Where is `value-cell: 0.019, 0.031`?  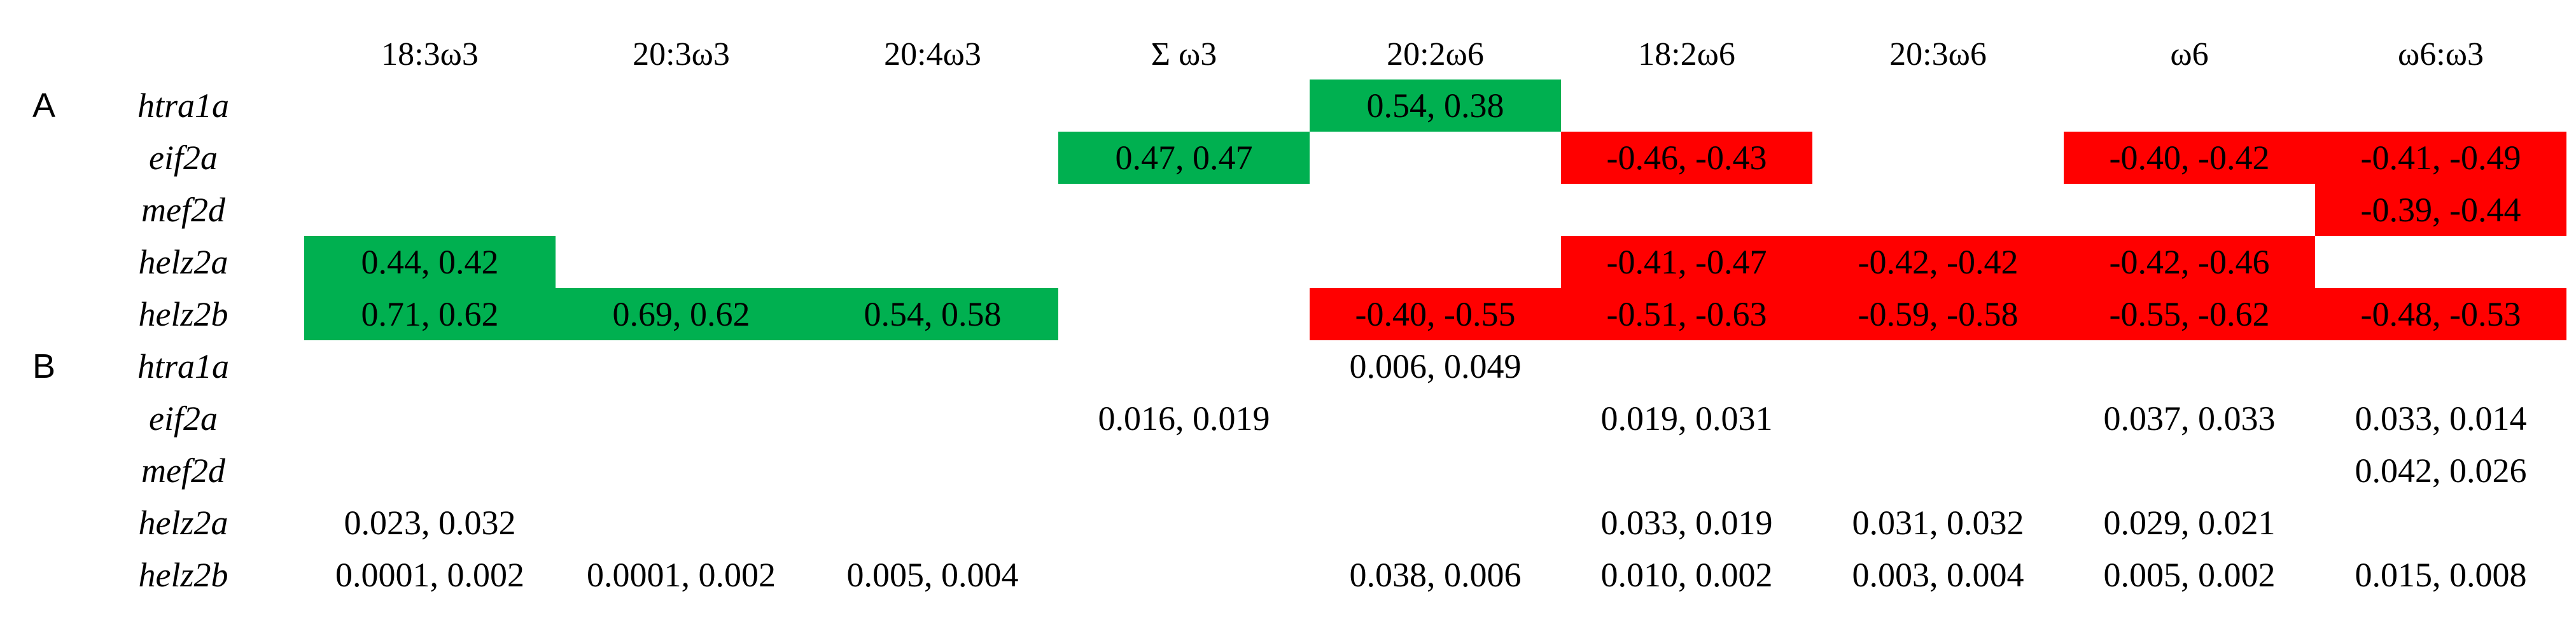
value-cell: 0.019, 0.031 is located at coordinates (1686, 418).